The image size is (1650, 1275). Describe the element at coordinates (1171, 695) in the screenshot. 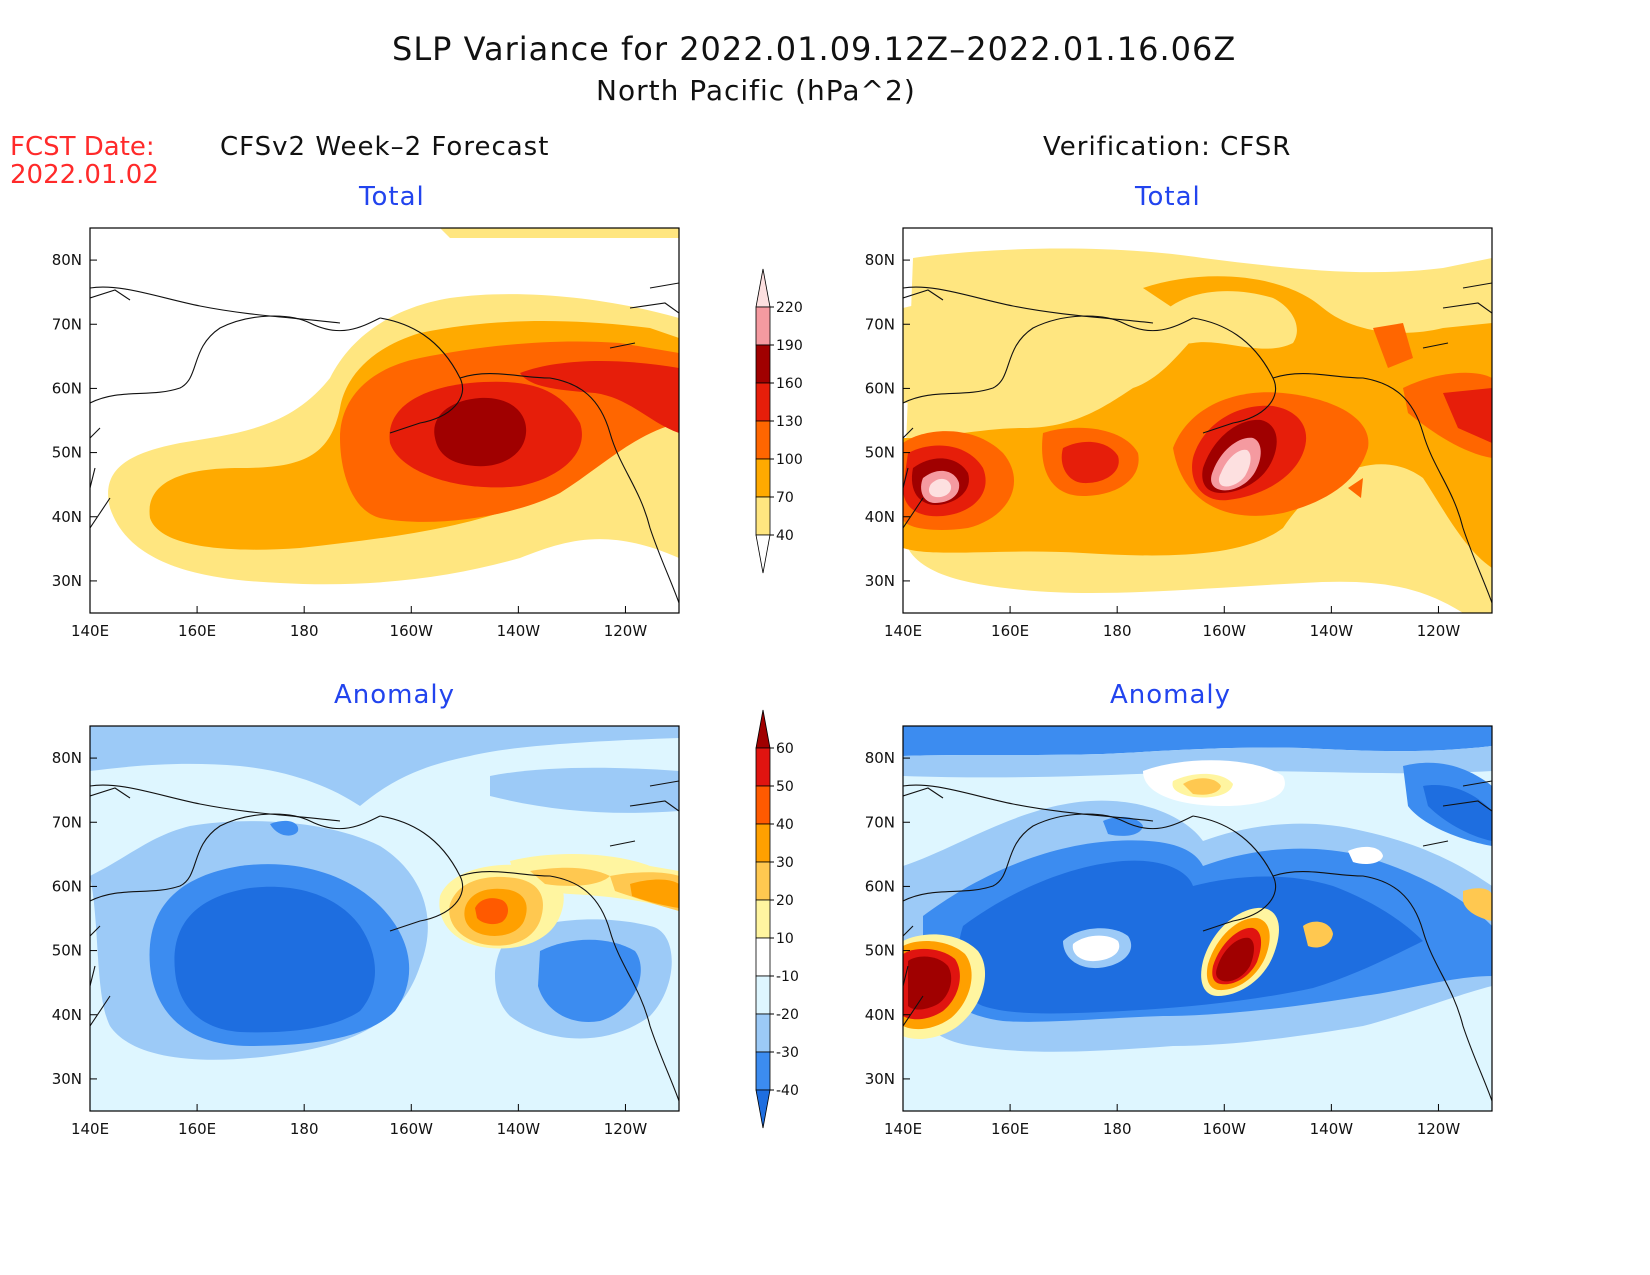

I see `panel-title-verif-anomaly: Anomaly` at that location.